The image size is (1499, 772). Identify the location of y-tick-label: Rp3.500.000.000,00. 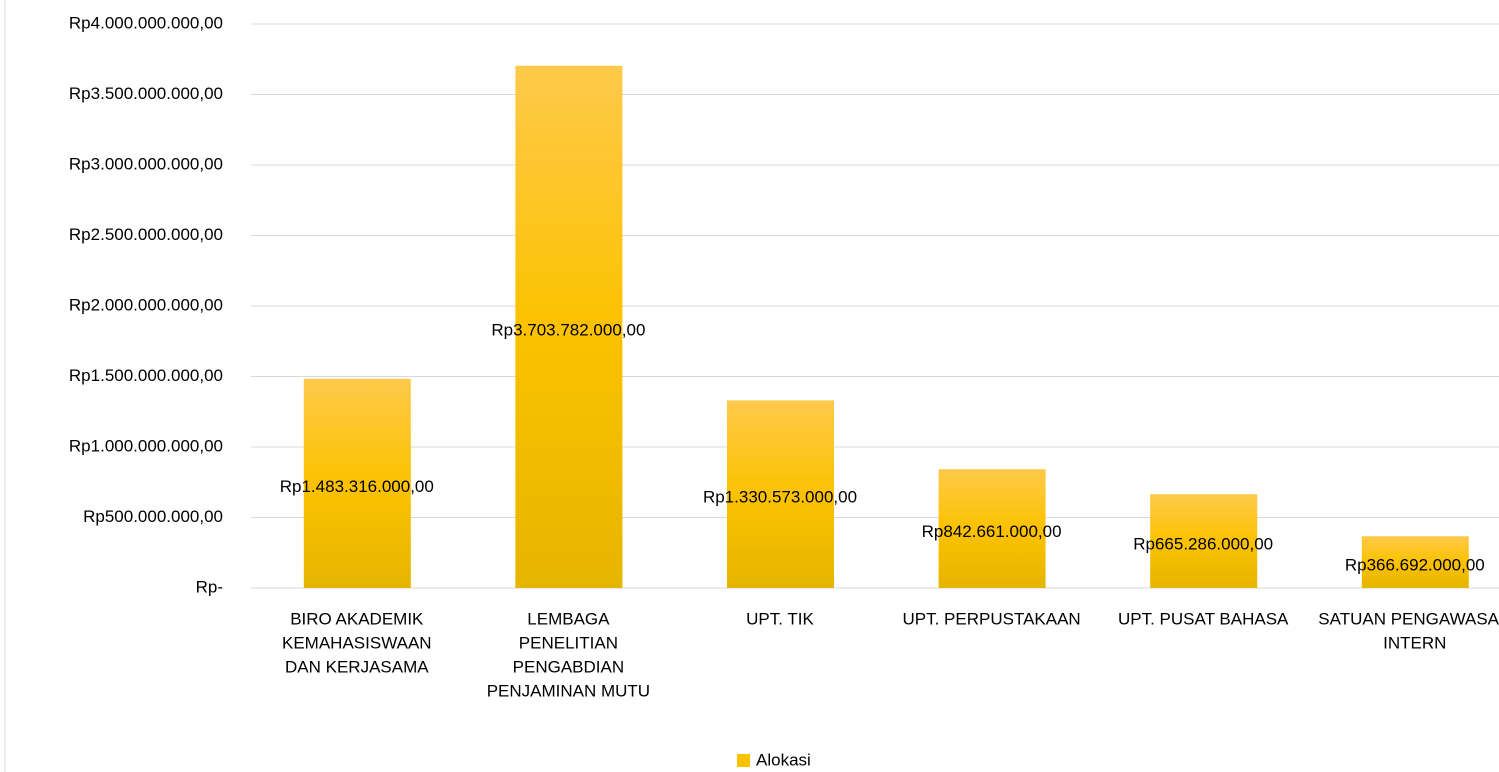
(146, 93).